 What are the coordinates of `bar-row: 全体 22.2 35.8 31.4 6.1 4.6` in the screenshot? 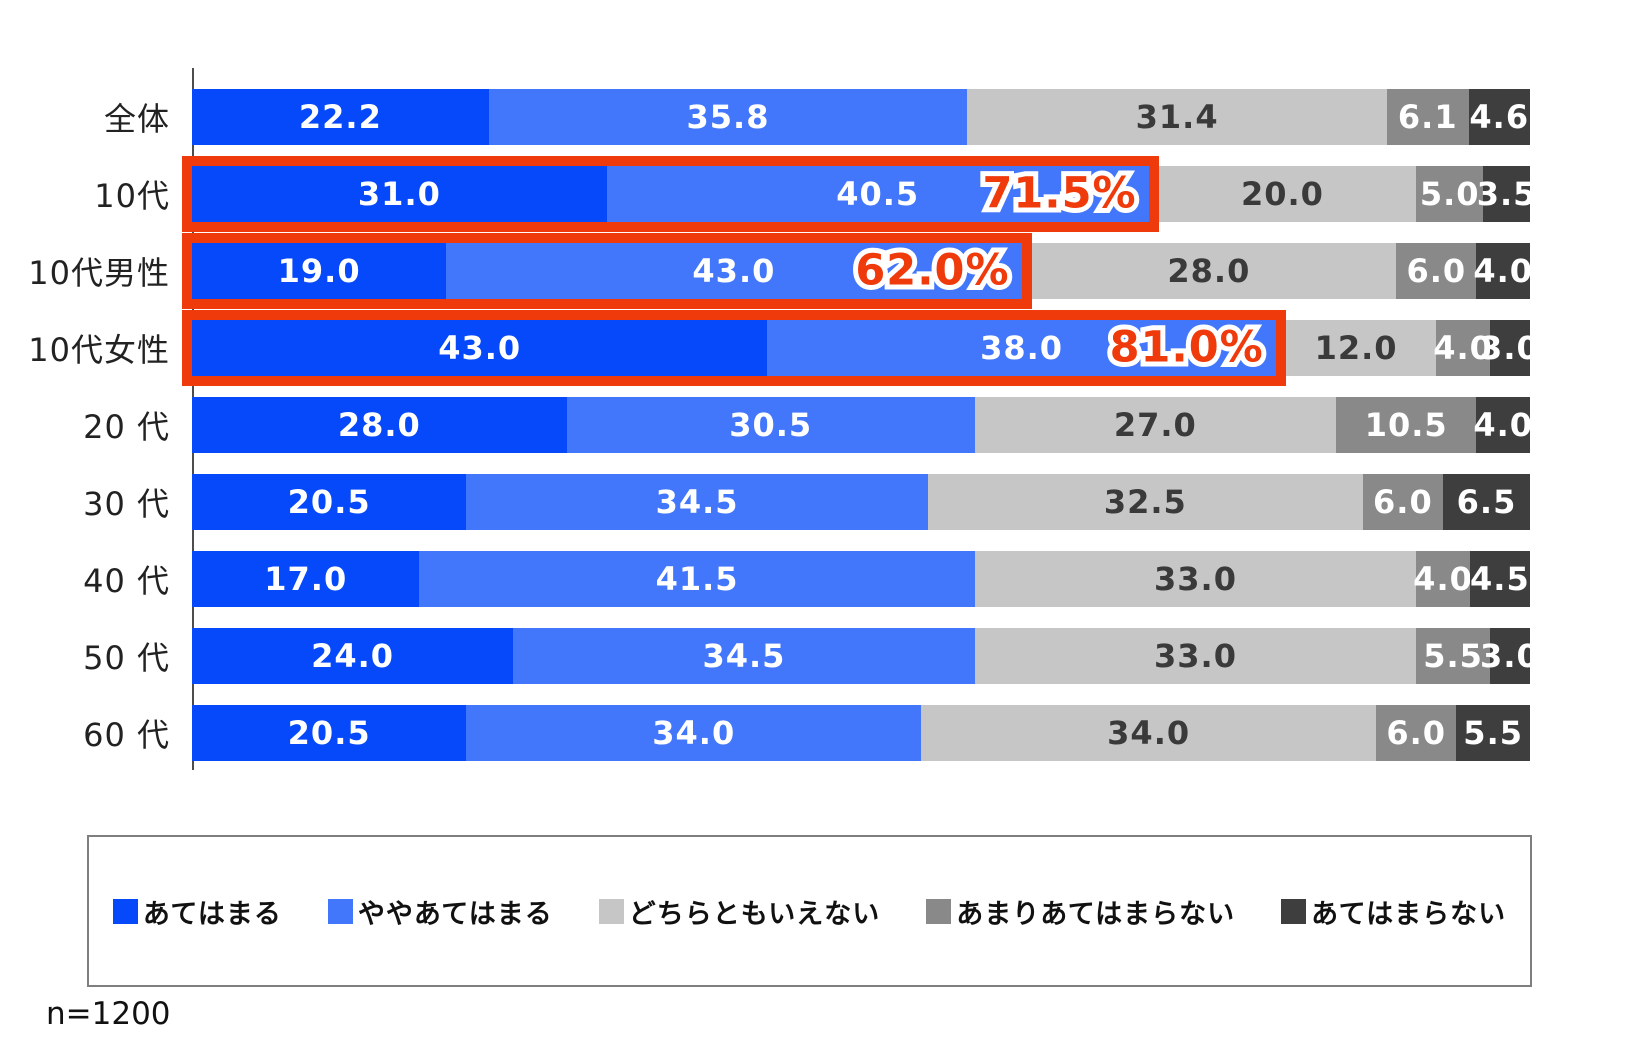 It's located at (765, 116).